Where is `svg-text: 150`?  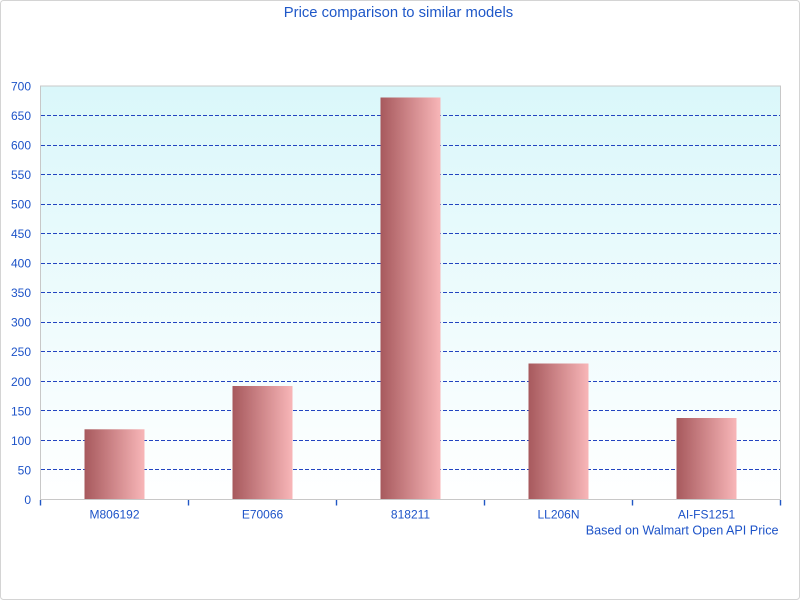 svg-text: 150 is located at coordinates (21, 411).